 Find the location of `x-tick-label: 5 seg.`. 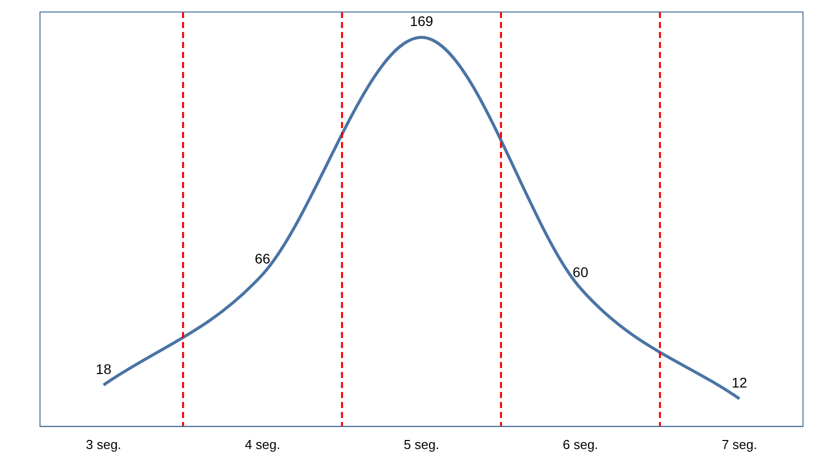

x-tick-label: 5 seg. is located at coordinates (422, 444).